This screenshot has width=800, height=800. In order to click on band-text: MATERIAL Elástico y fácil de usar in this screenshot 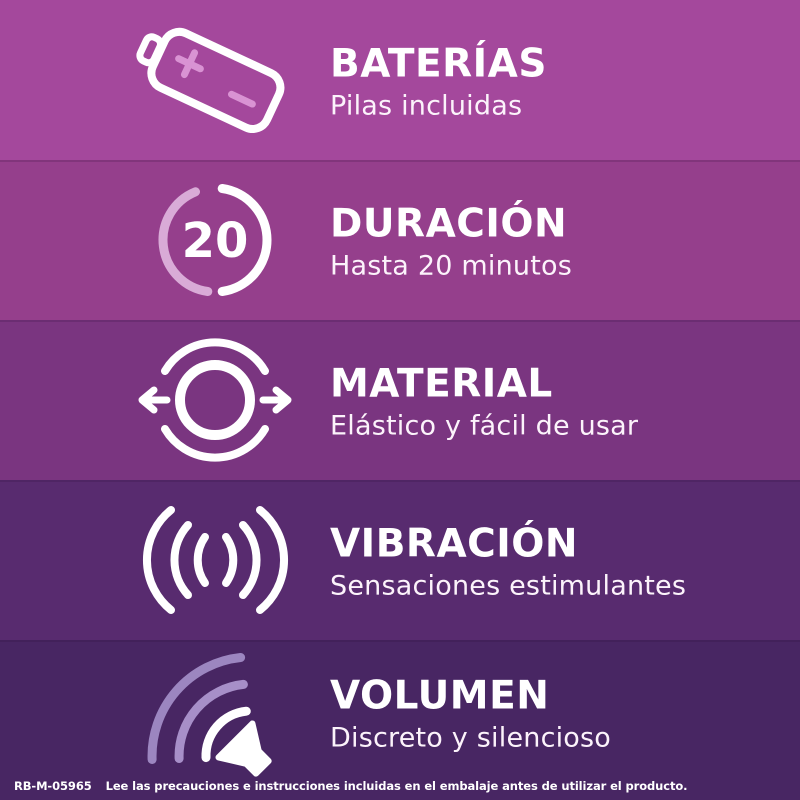, I will do `click(484, 400)`.